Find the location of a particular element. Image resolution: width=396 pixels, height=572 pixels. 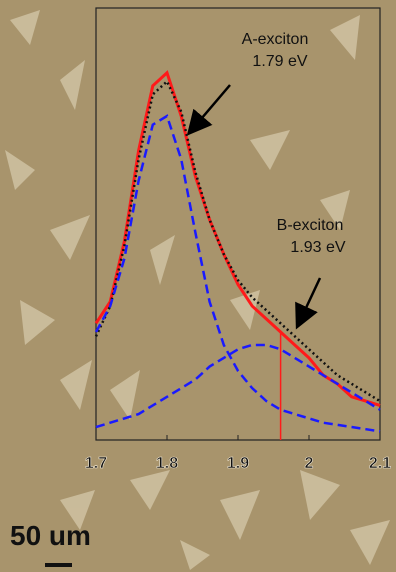

x-tick-label: 2.1 is located at coordinates (380, 463).